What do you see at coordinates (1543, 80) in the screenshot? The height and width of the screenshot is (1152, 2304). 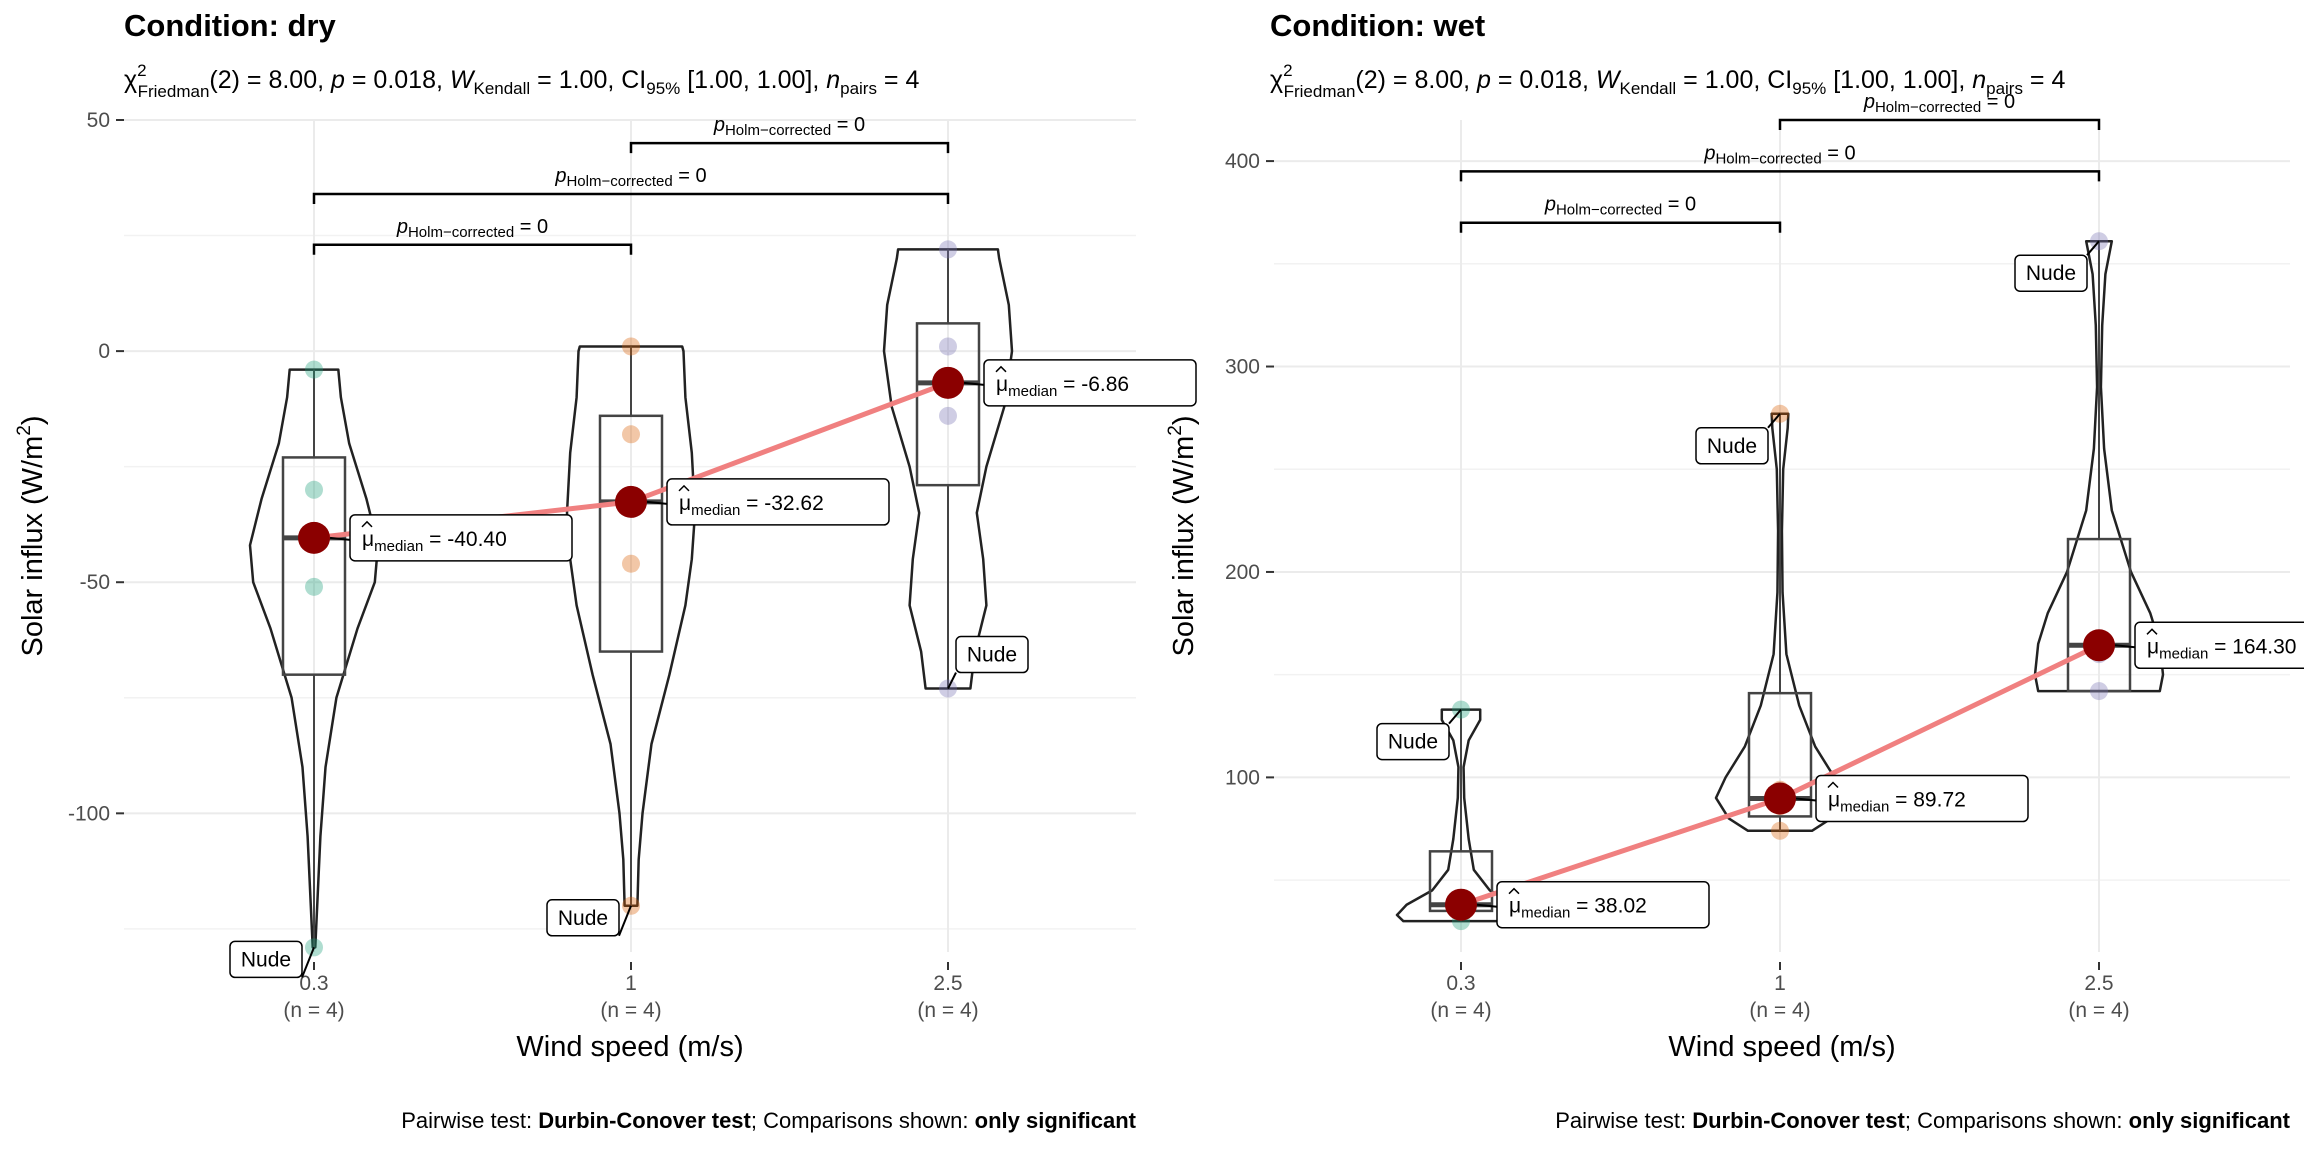 I see `subtitle-p-value: = 0.018,` at bounding box center [1543, 80].